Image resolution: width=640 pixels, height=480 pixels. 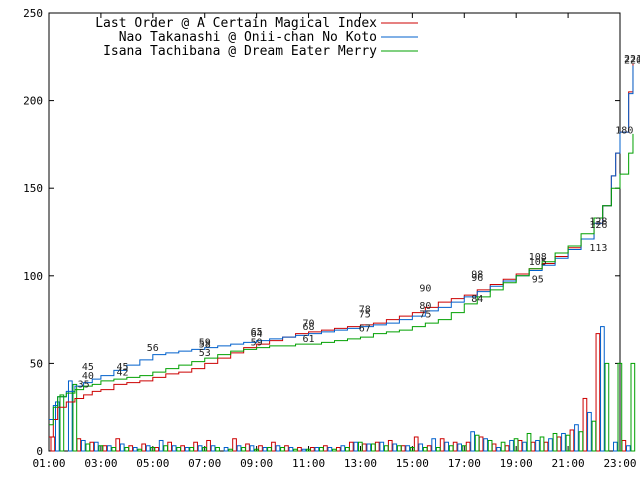 What do you see at coordinates (240, 51) in the screenshot?
I see `legend-entry-label: Isana Tachibana @ Dream Eater Merry` at bounding box center [240, 51].